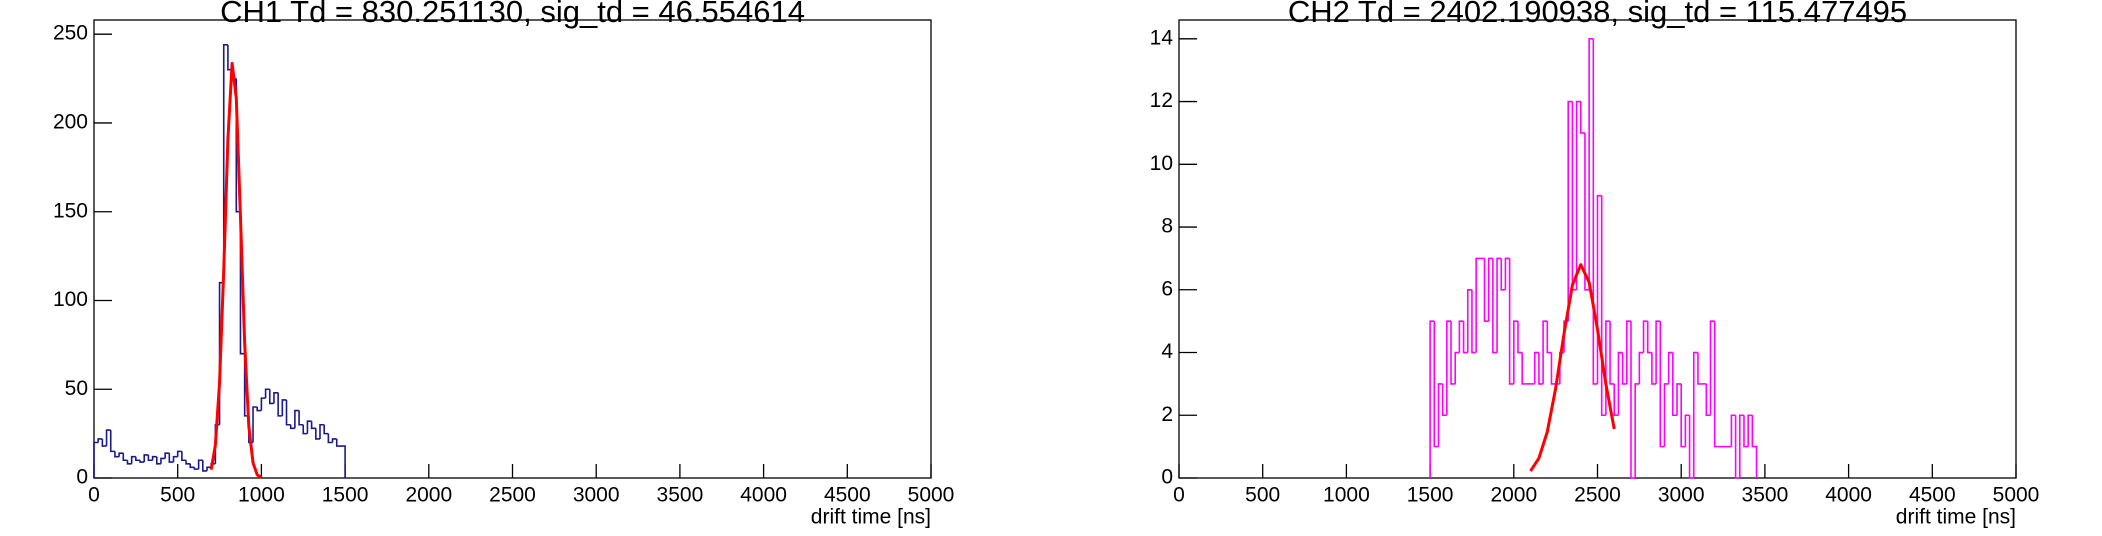 This screenshot has width=2102, height=536. Describe the element at coordinates (2016, 495) in the screenshot. I see `x-tick-label: 5000` at that location.